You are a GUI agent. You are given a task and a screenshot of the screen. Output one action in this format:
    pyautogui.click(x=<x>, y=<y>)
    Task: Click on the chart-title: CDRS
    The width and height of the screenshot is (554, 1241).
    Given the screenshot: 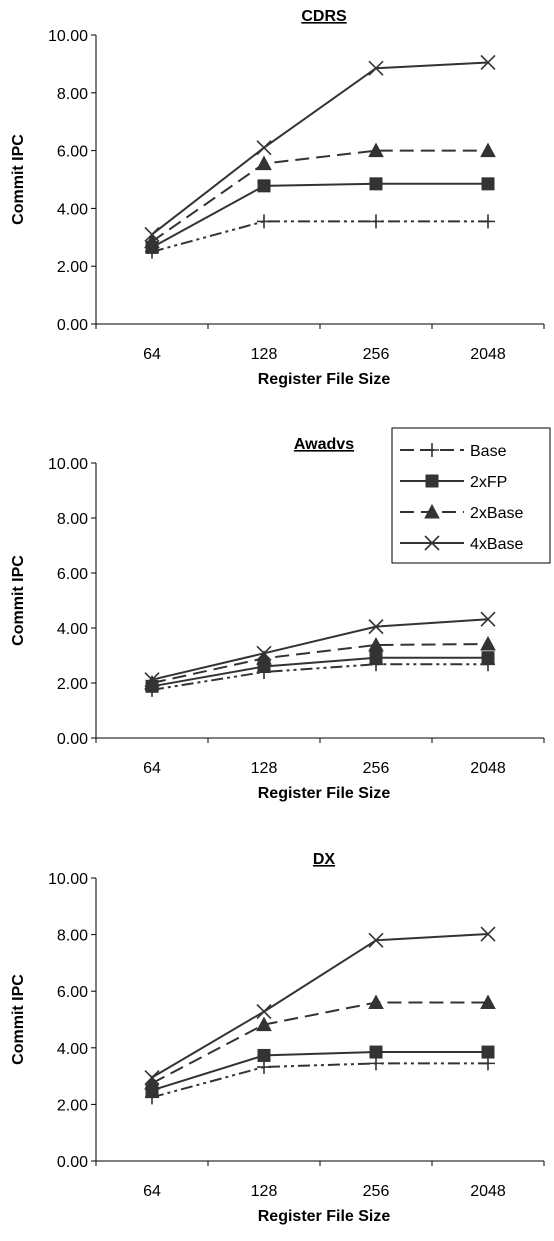 What is the action you would take?
    pyautogui.click(x=324, y=16)
    